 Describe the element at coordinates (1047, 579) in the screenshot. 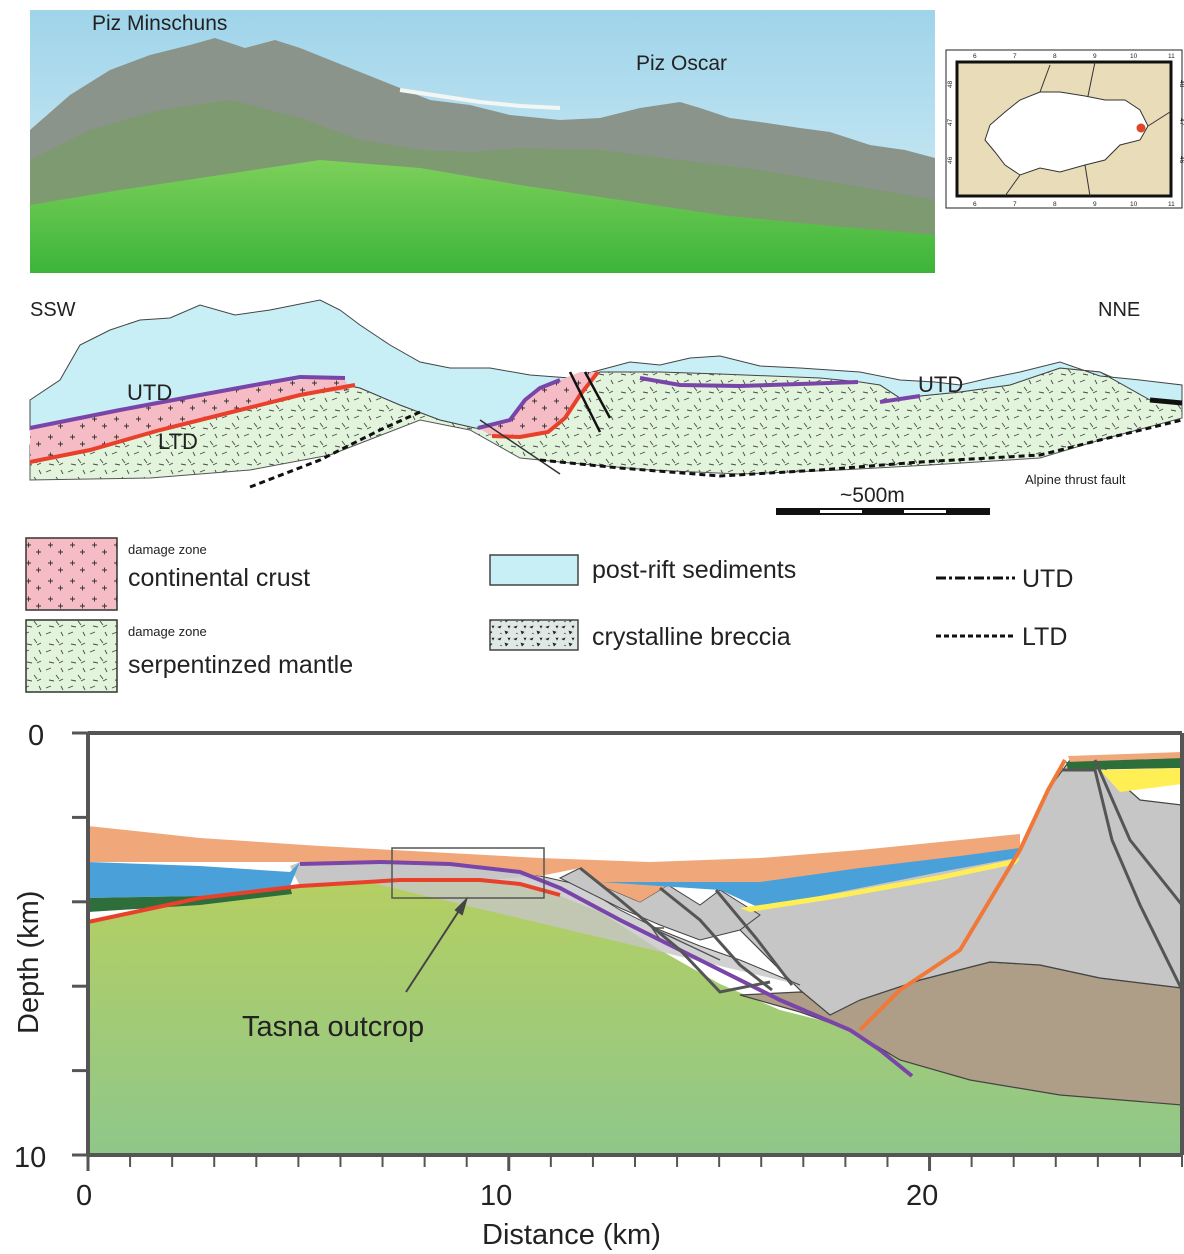

I see `legend-utd: UTD` at that location.